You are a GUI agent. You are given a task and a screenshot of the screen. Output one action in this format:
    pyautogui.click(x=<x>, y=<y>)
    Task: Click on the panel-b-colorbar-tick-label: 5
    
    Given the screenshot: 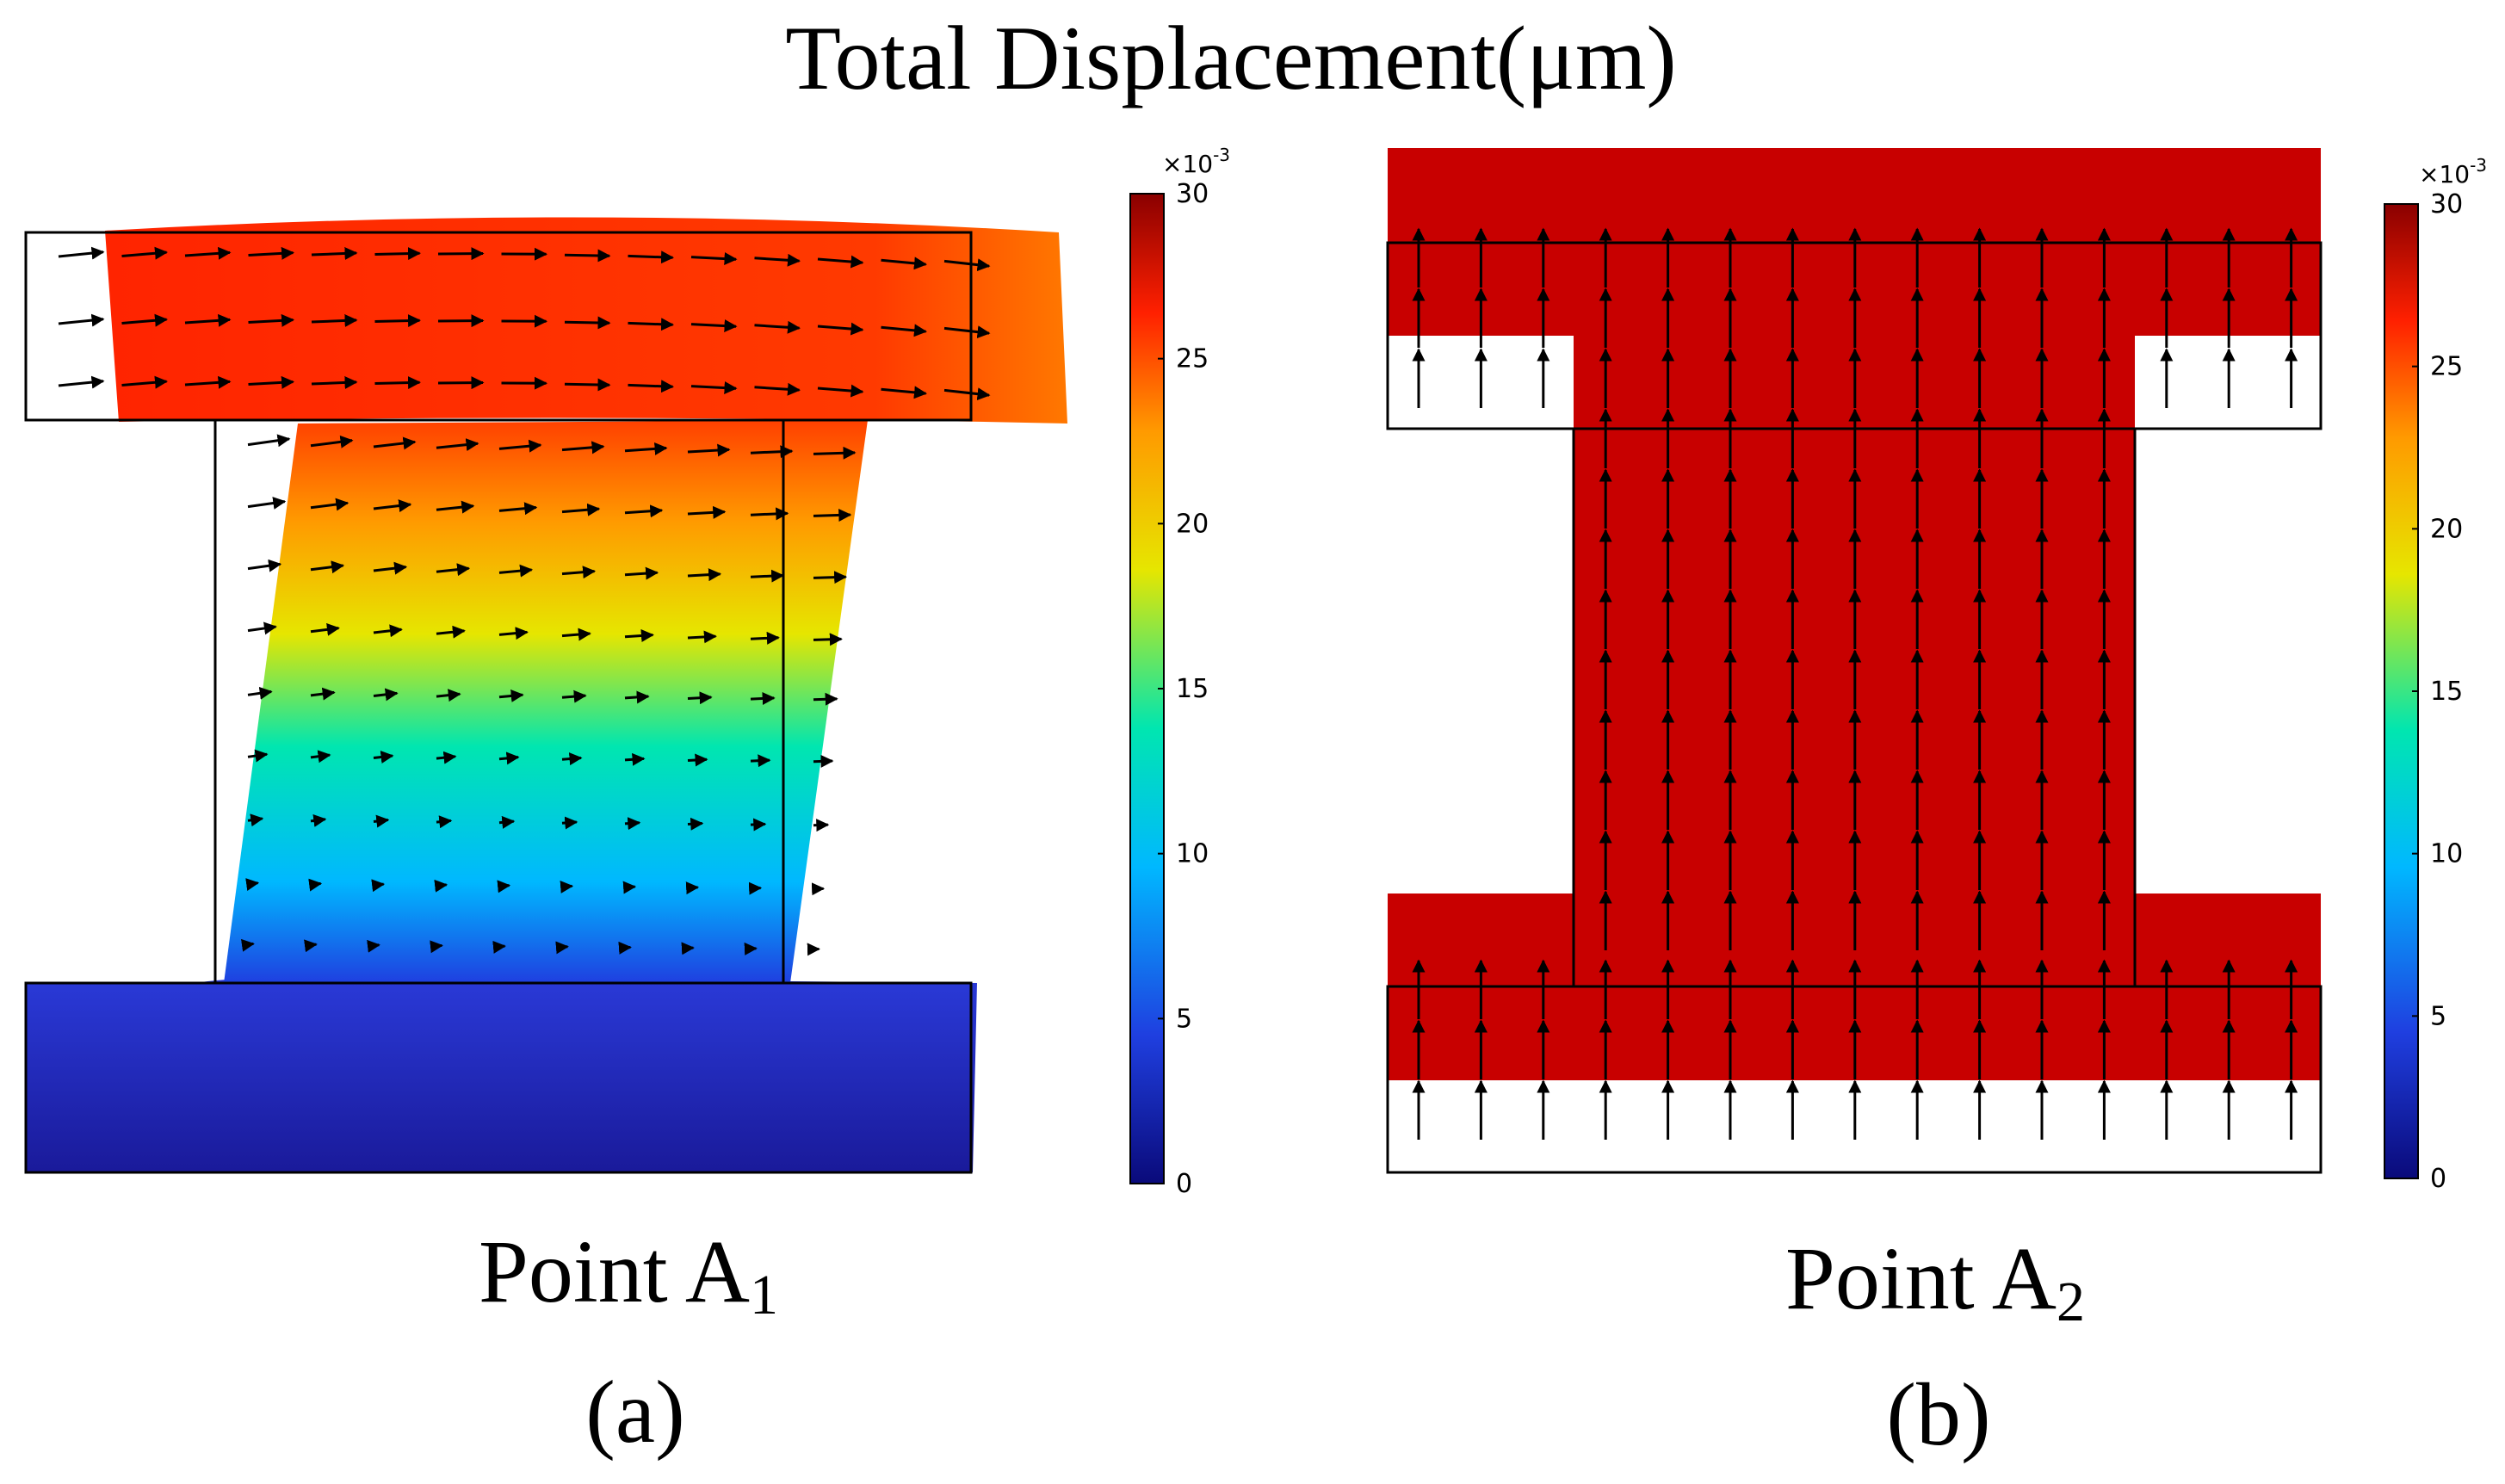 What is the action you would take?
    pyautogui.click(x=2438, y=1016)
    